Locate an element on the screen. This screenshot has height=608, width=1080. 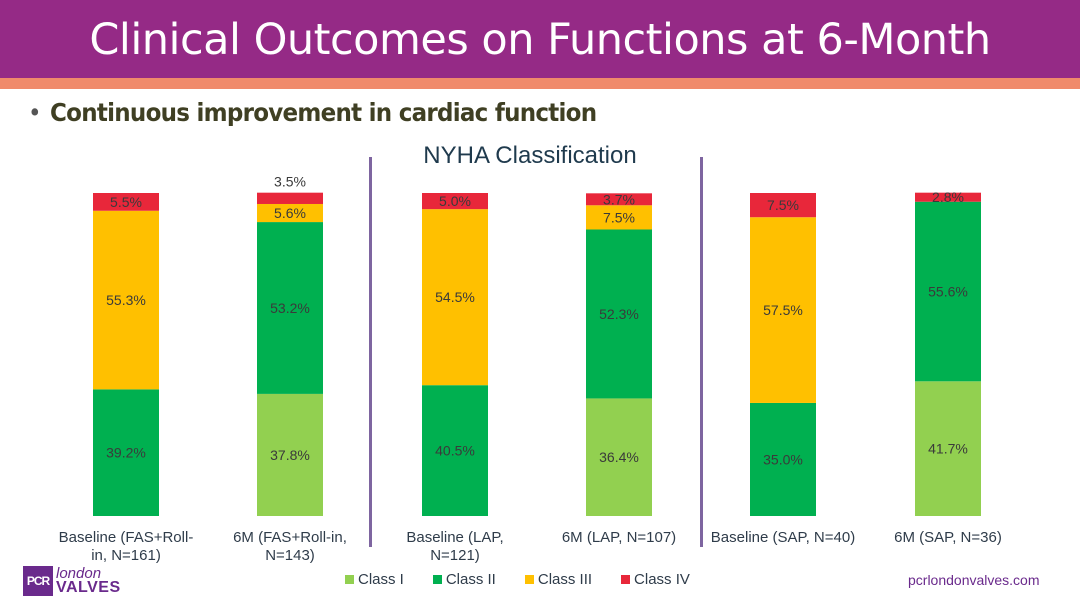
logo-box: PCR is located at coordinates (38, 581).